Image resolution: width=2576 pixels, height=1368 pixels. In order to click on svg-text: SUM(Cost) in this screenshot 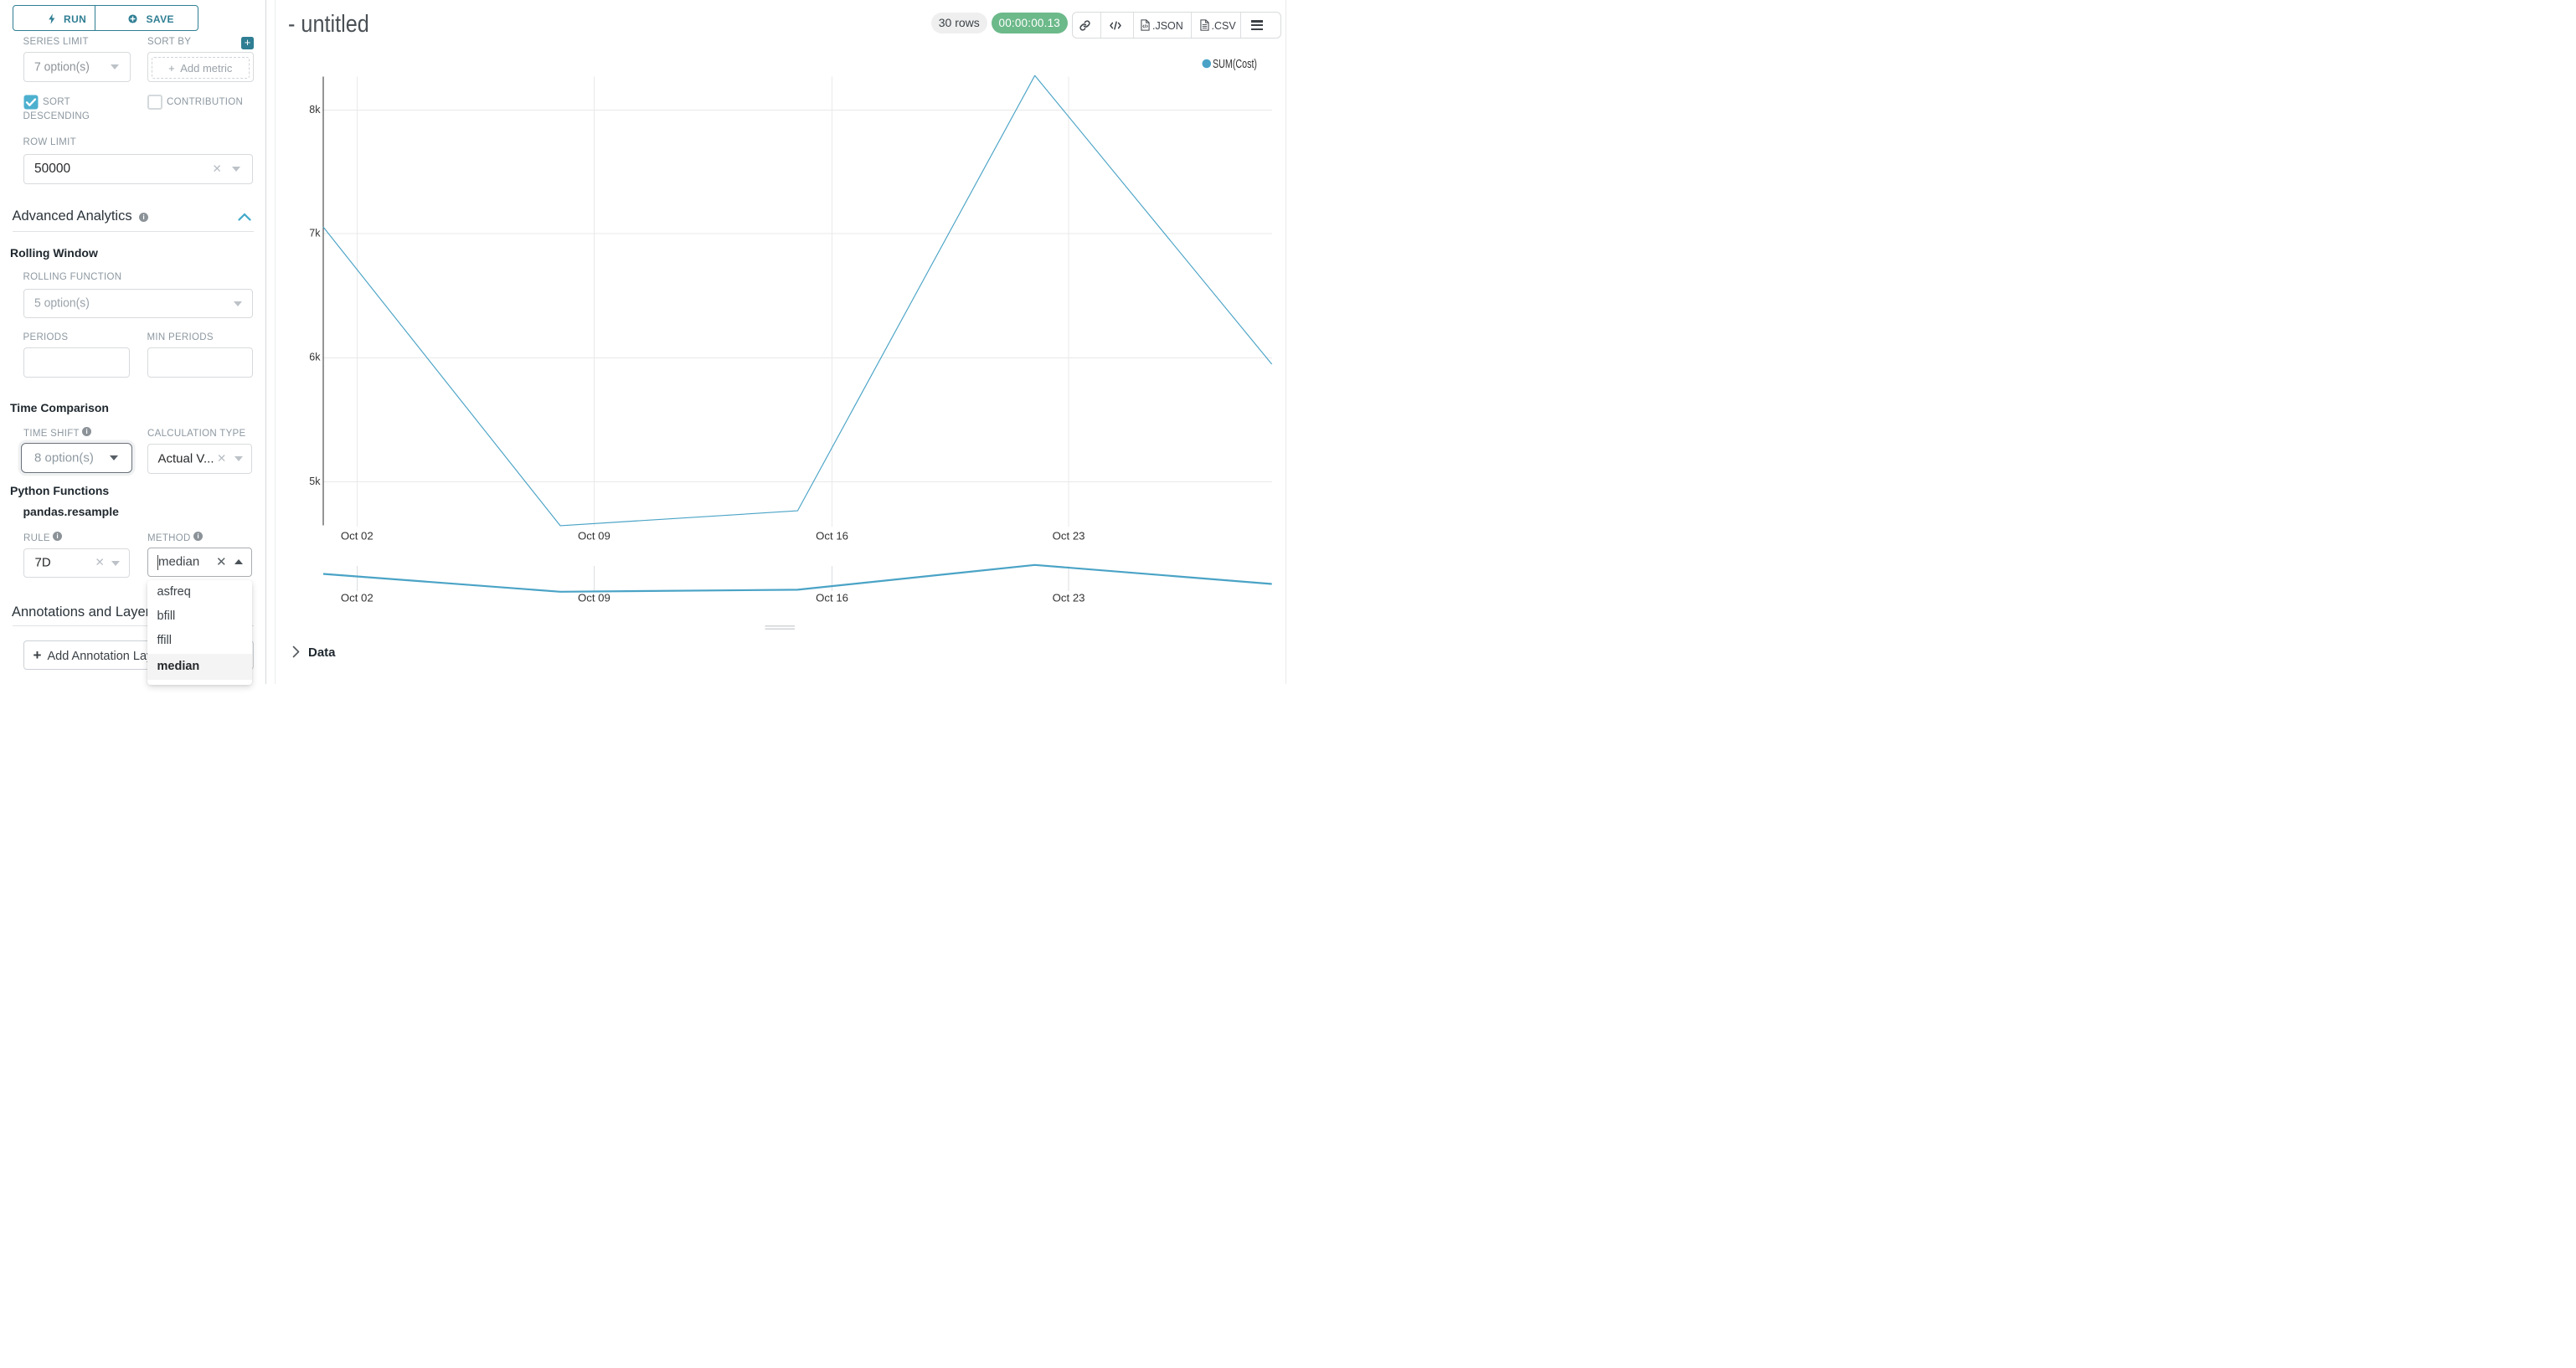, I will do `click(1235, 65)`.